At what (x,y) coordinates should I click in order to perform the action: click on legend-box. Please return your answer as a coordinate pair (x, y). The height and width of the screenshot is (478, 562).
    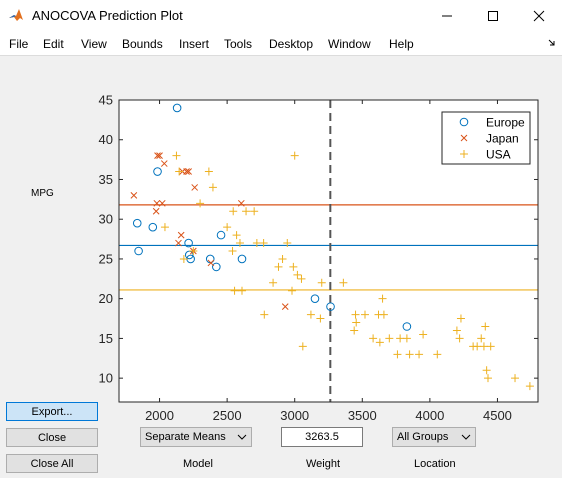
    Looking at the image, I should click on (486, 138).